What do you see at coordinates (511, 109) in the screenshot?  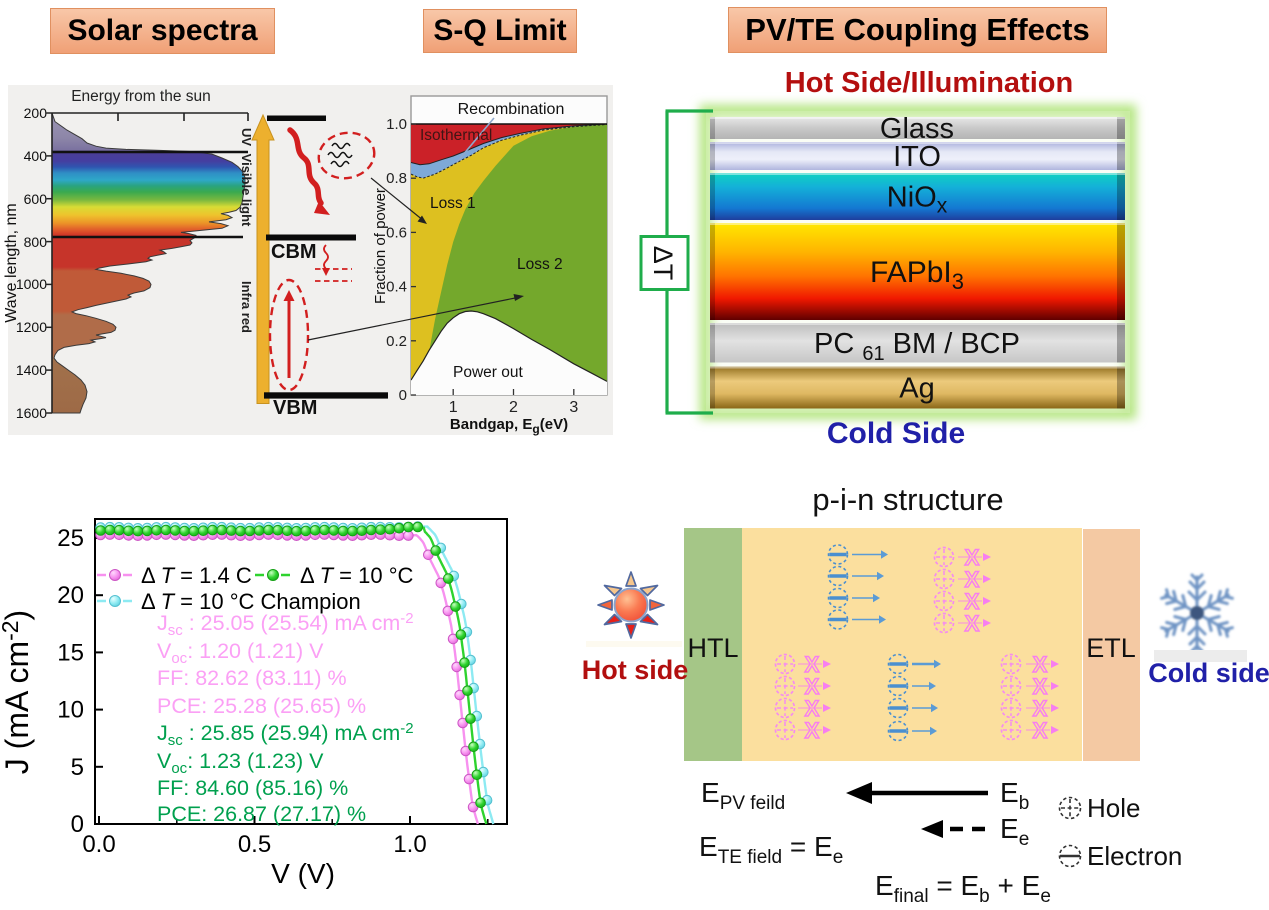 I see `svg-text: Recombination` at bounding box center [511, 109].